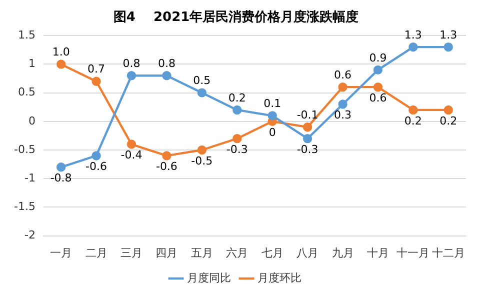 Image resolution: width=488 pixels, height=296 pixels. I want to click on data-label: 1.0, so click(61, 52).